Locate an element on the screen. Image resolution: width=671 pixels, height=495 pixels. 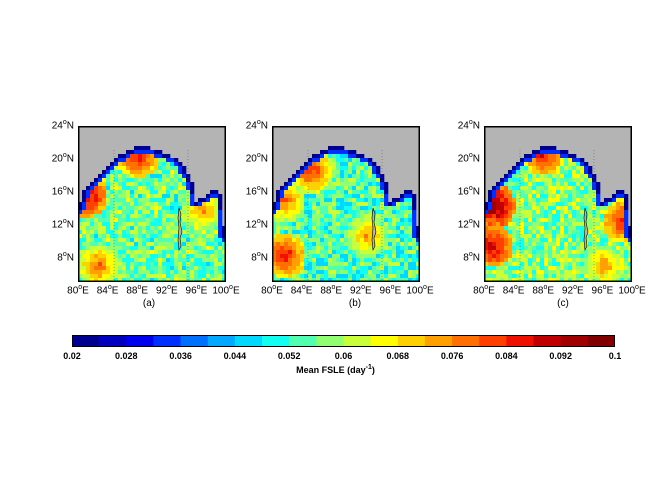
map-panel-a is located at coordinates (152, 204).